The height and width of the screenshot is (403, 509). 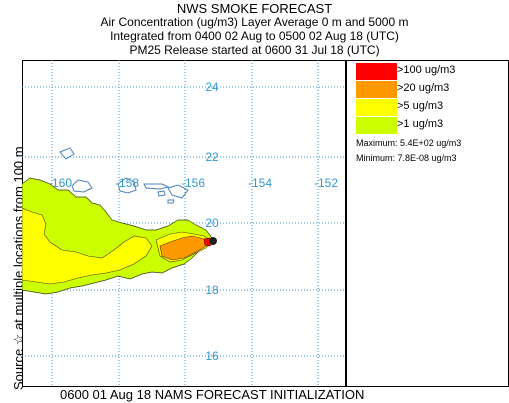 What do you see at coordinates (82, 186) in the screenshot?
I see `island-kauai` at bounding box center [82, 186].